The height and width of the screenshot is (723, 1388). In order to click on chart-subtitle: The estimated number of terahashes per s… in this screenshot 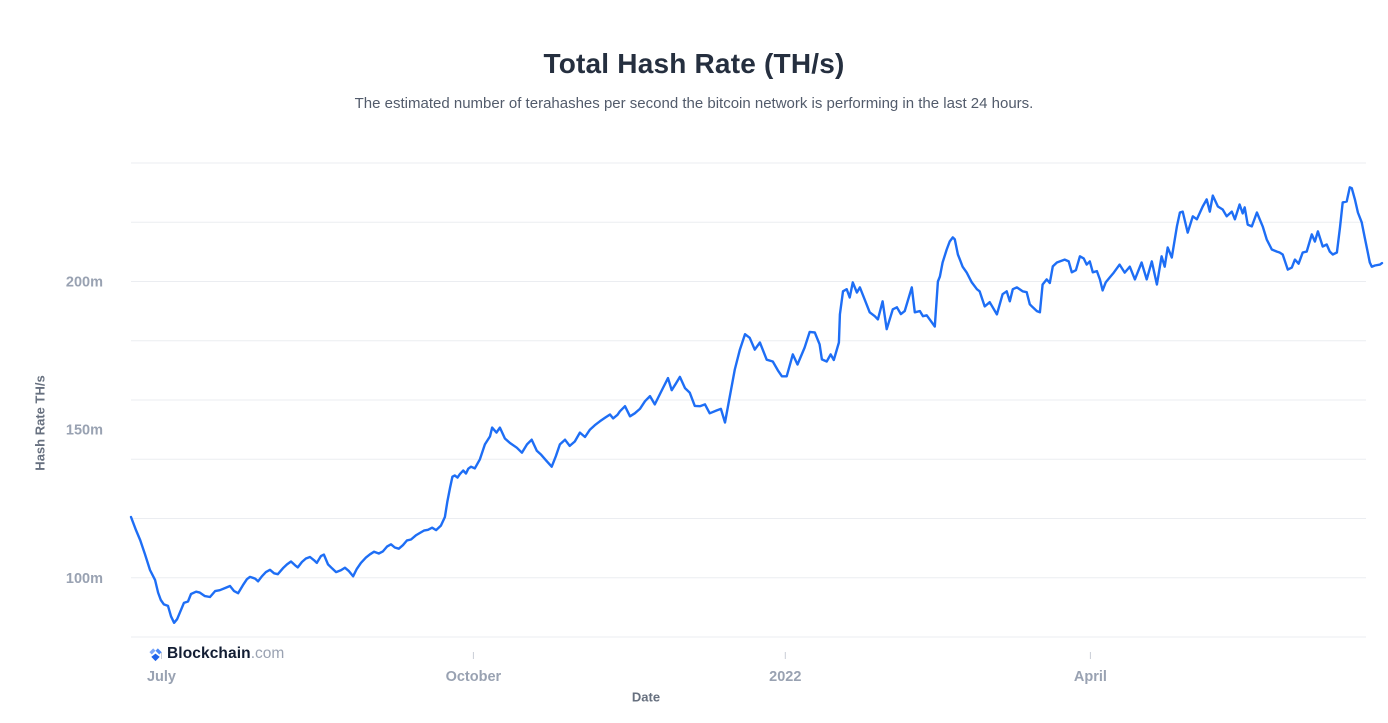, I will do `click(694, 103)`.